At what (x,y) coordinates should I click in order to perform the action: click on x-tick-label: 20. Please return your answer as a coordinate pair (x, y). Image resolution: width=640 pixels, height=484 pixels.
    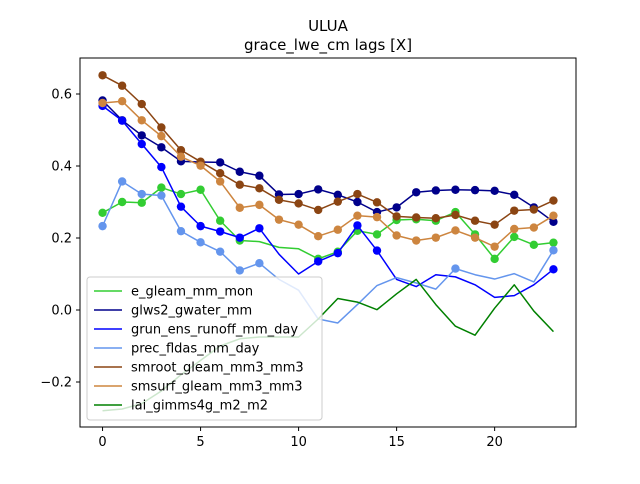
    Looking at the image, I should click on (494, 442).